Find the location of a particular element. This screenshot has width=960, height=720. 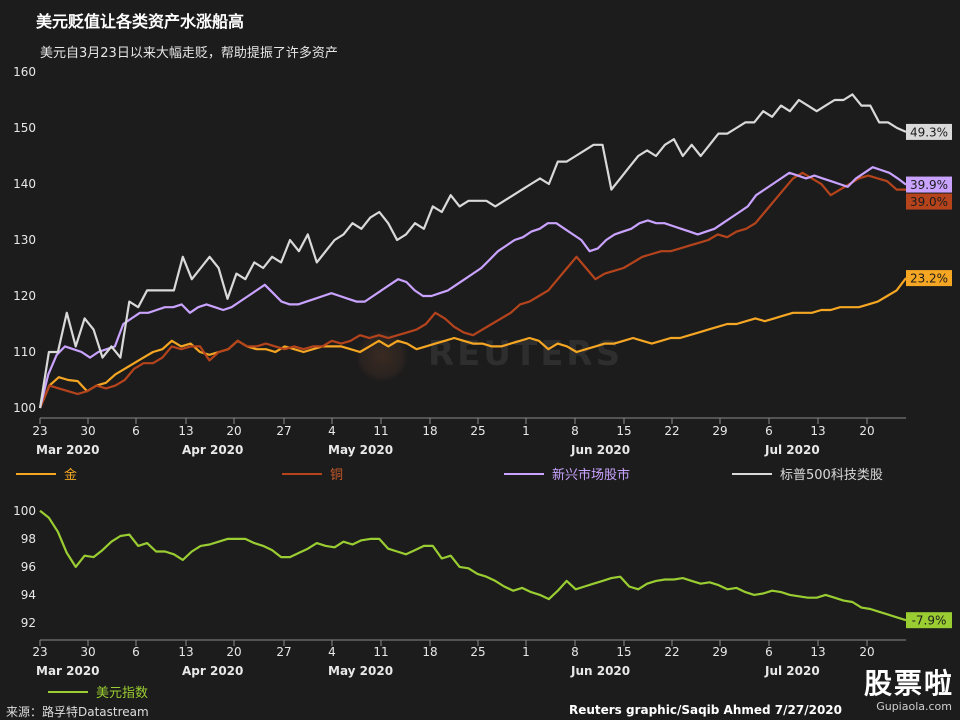

legend-dxy-label: 美元指数 is located at coordinates (122, 693).